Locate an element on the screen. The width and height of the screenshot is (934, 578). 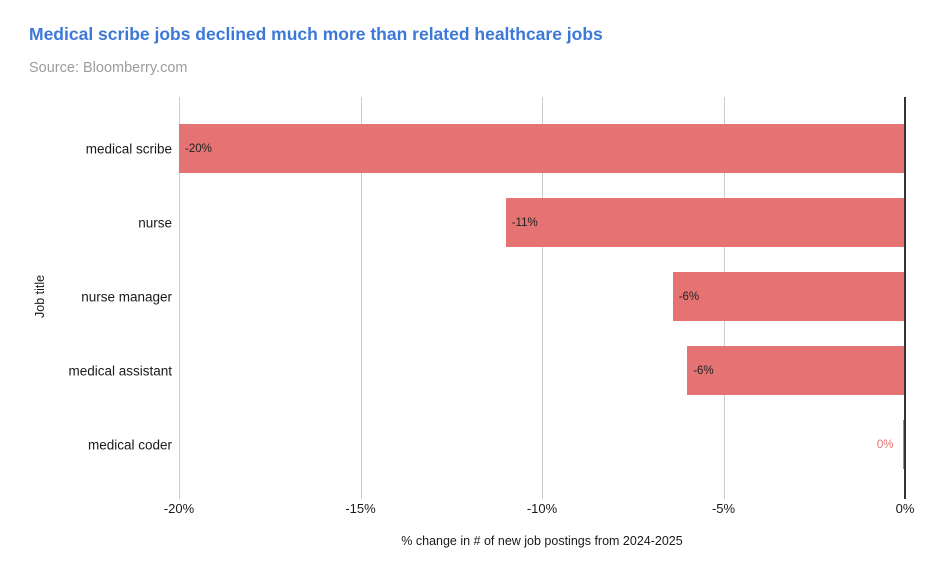
bar: -20% is located at coordinates (542, 148).